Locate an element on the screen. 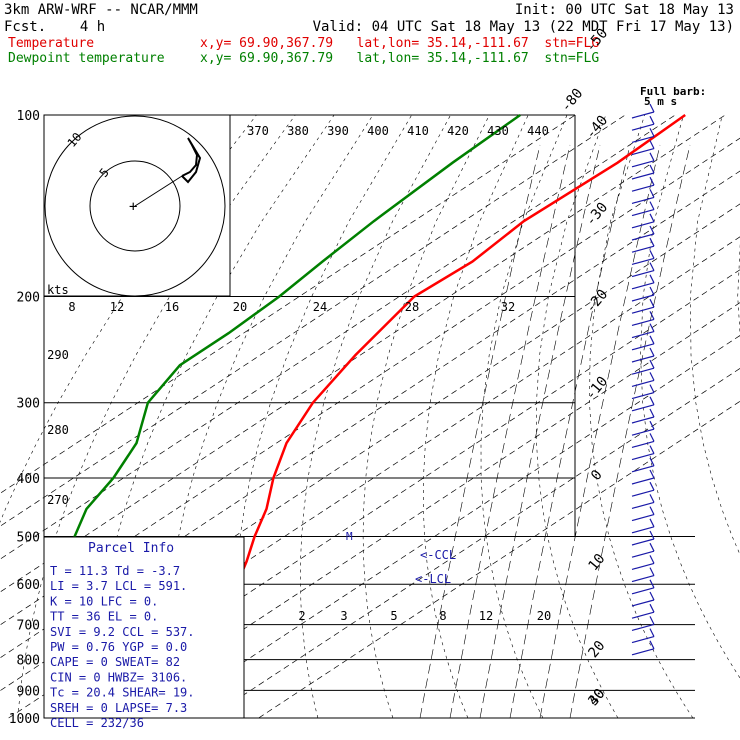 Image resolution: width=740 pixels, height=740 pixels. parcel-row: CAPE = 0 SWEAT= 82 is located at coordinates (115, 662).